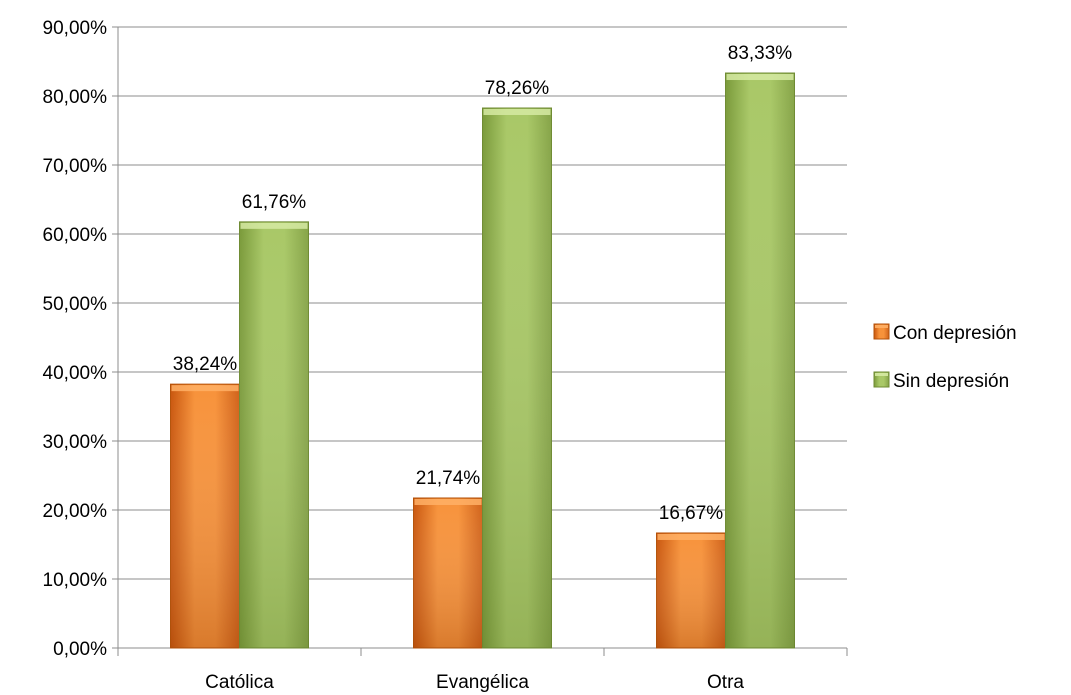  What do you see at coordinates (448, 478) in the screenshot?
I see `data-label: 21,74%` at bounding box center [448, 478].